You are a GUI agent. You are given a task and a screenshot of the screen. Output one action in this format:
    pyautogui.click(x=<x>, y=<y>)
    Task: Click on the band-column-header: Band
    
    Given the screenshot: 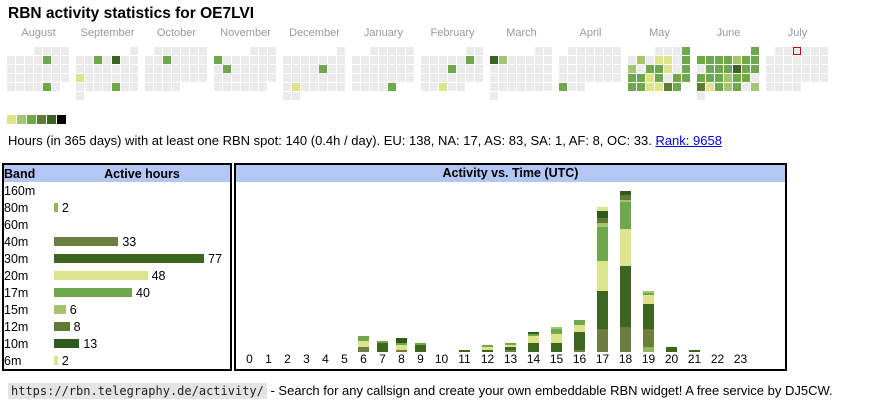 What is the action you would take?
    pyautogui.click(x=28, y=173)
    